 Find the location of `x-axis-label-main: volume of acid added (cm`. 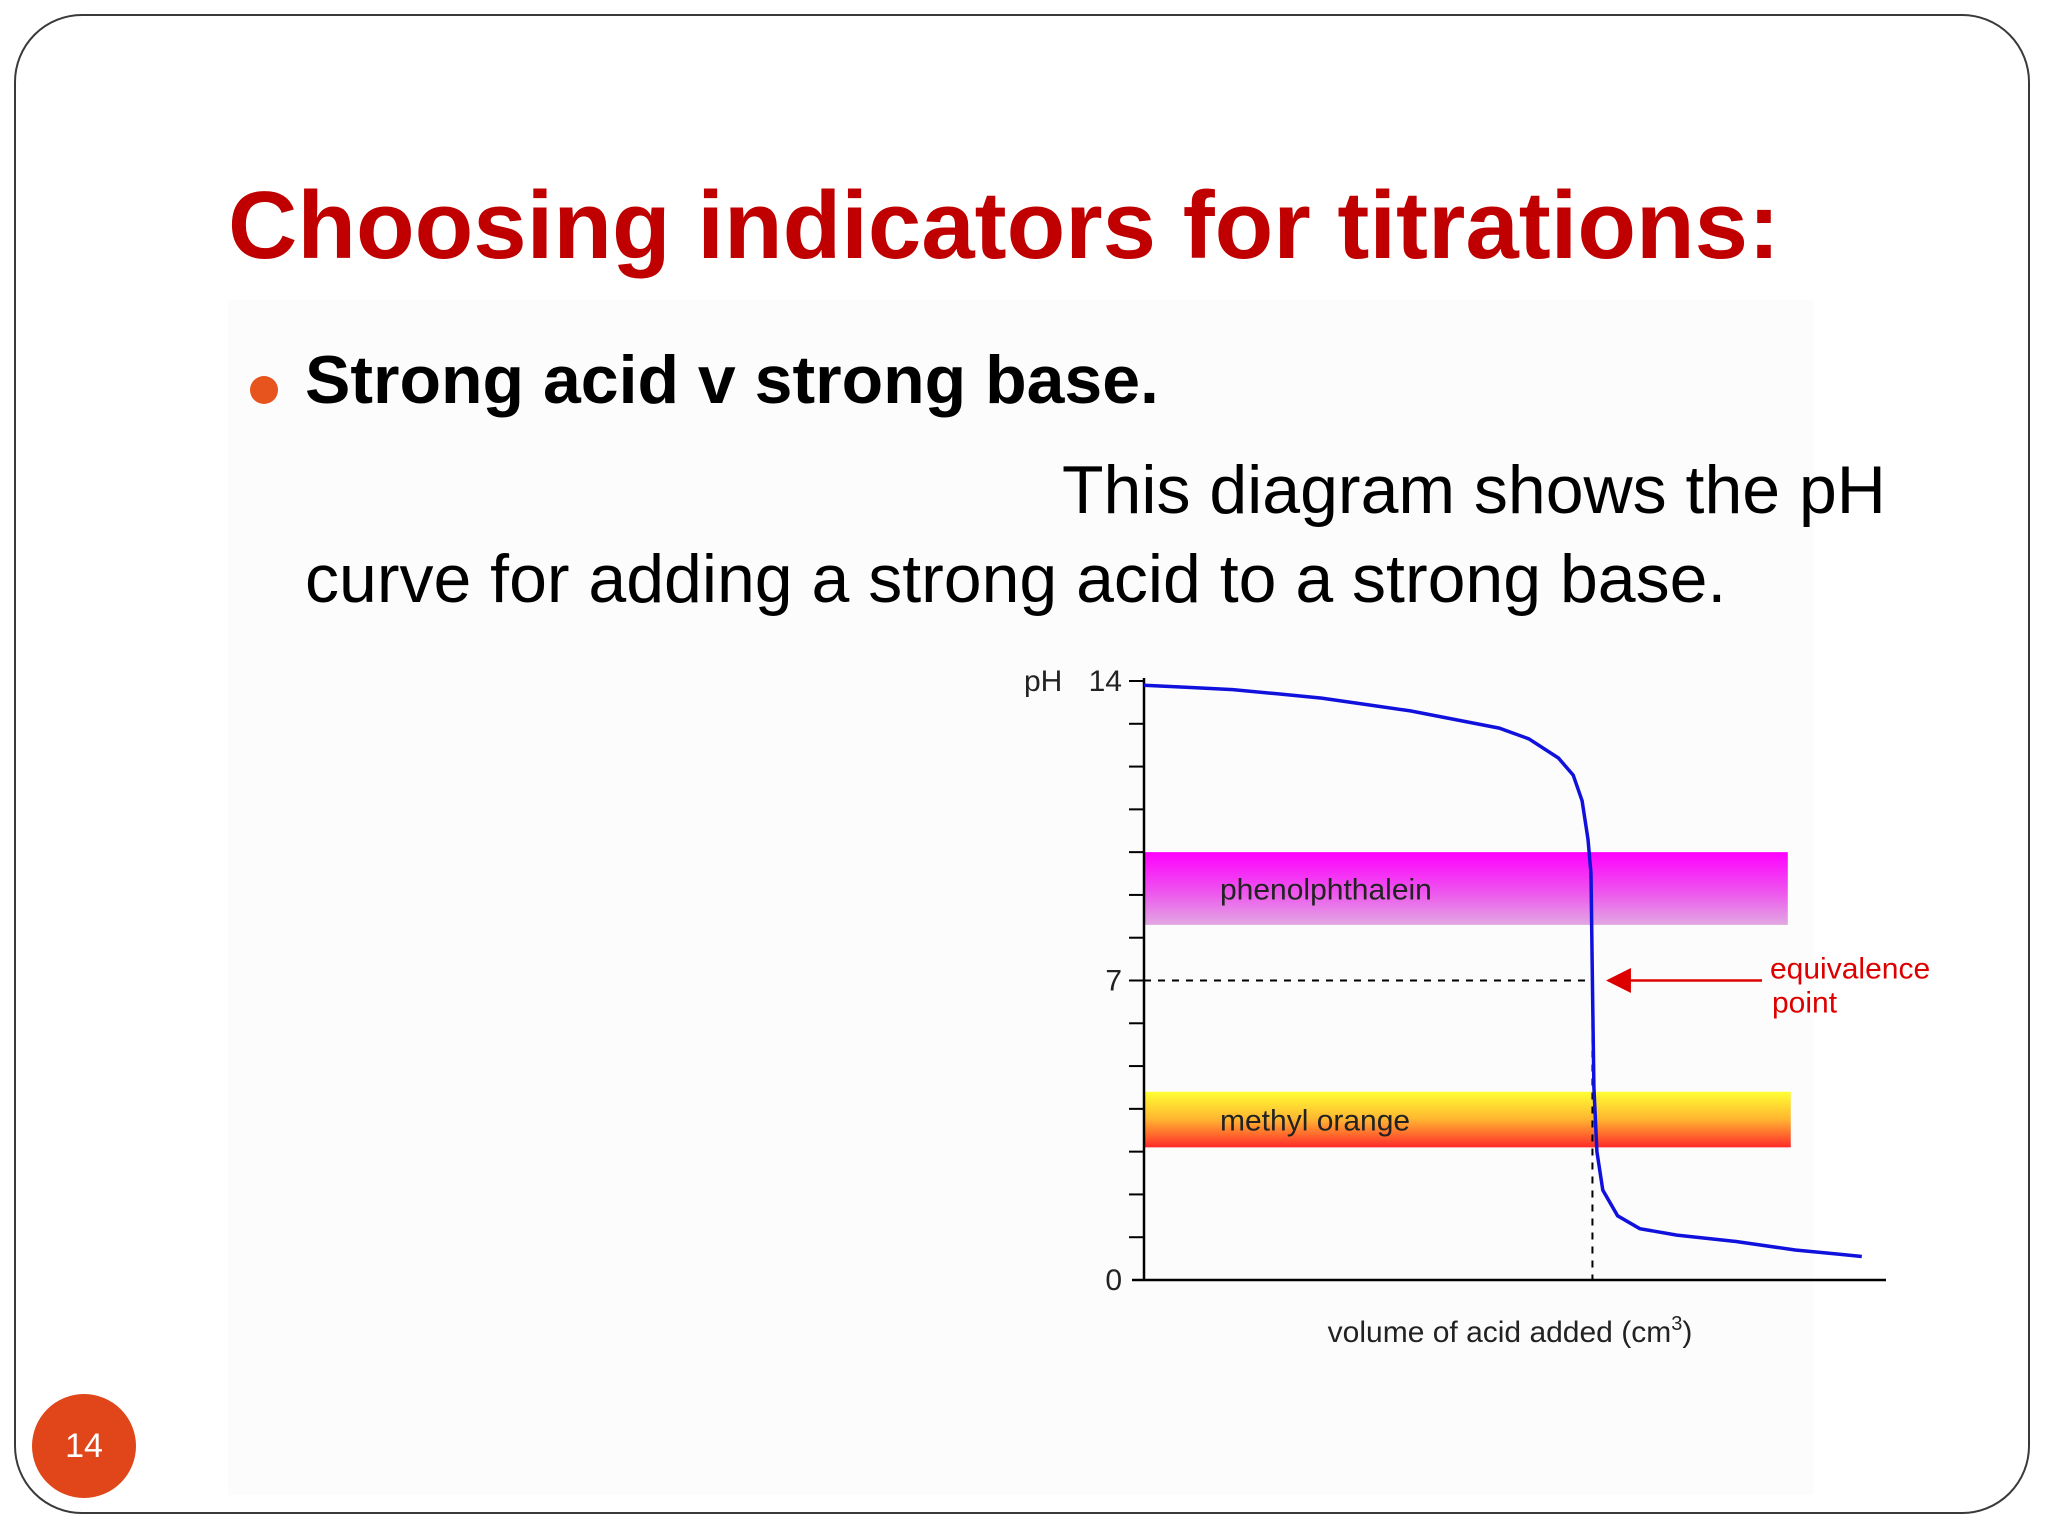

x-axis-label-main: volume of acid added (cm is located at coordinates (1500, 1332).